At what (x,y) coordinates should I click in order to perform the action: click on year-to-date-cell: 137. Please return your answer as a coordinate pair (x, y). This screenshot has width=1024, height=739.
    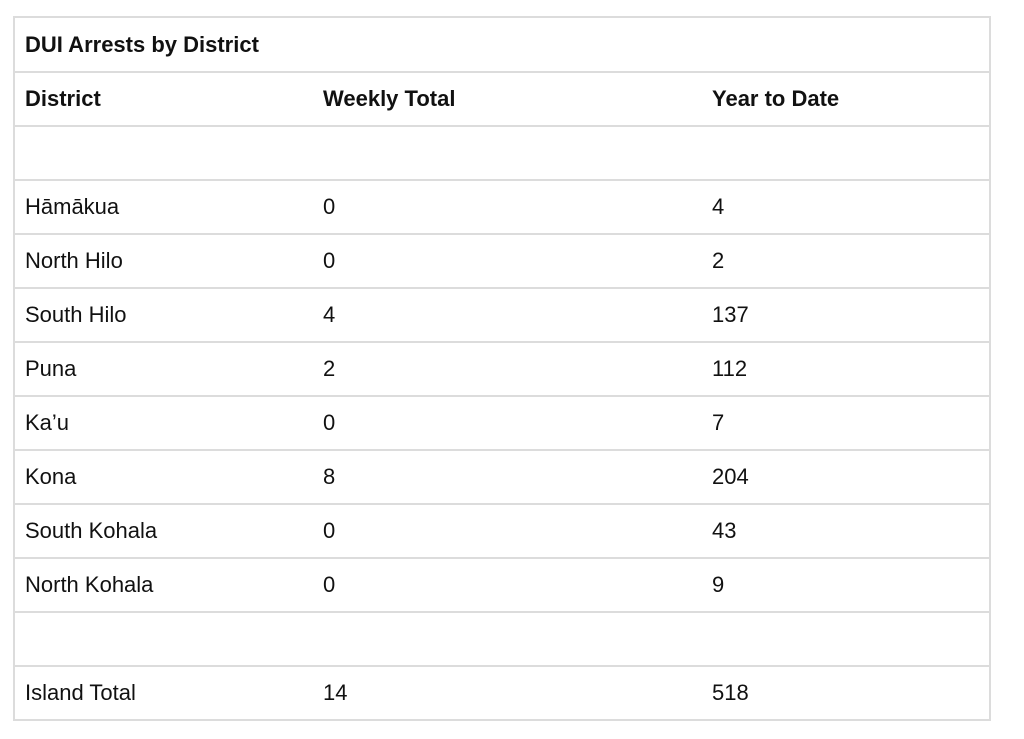
    Looking at the image, I should click on (730, 314).